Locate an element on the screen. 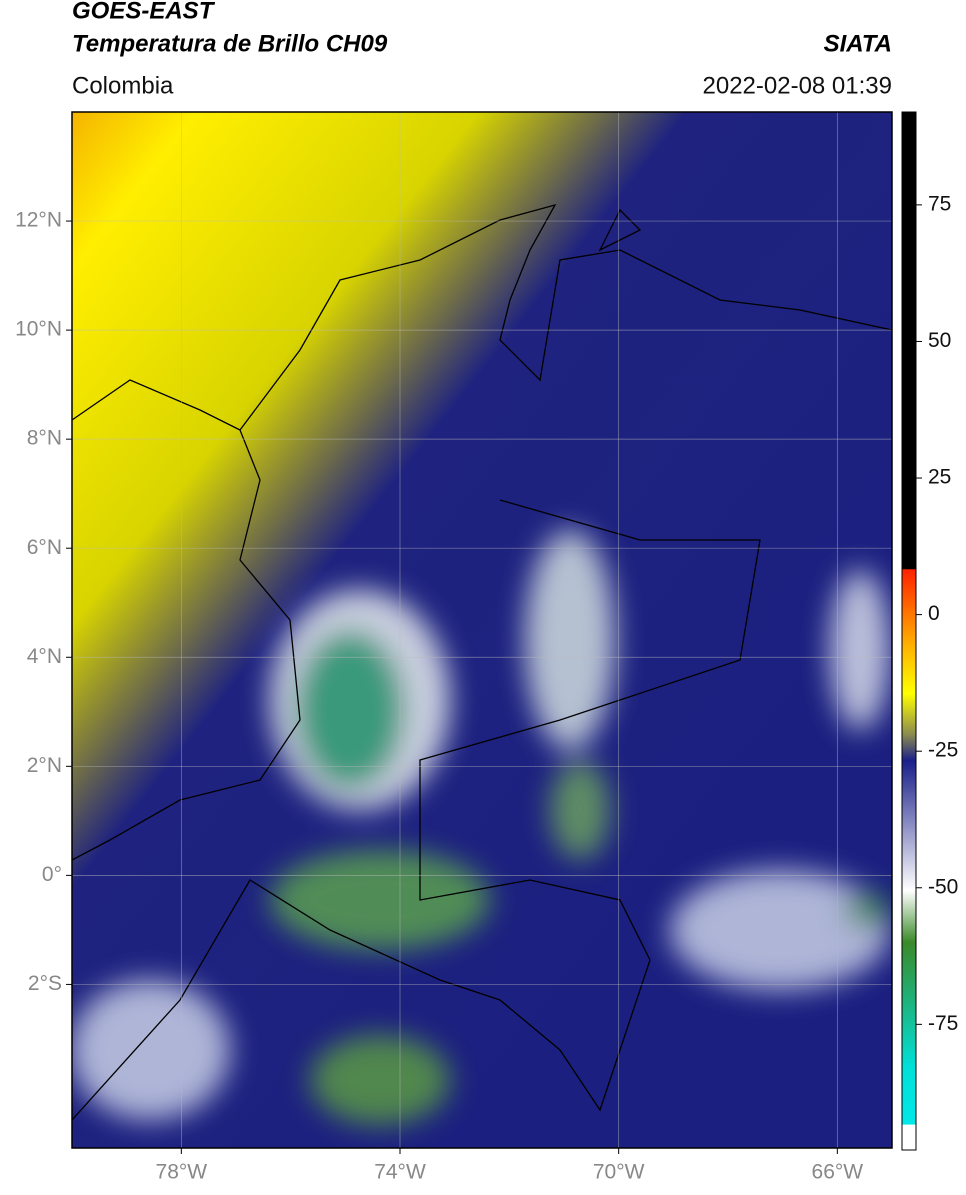  x-tick-label: 78°W is located at coordinates (182, 1172).